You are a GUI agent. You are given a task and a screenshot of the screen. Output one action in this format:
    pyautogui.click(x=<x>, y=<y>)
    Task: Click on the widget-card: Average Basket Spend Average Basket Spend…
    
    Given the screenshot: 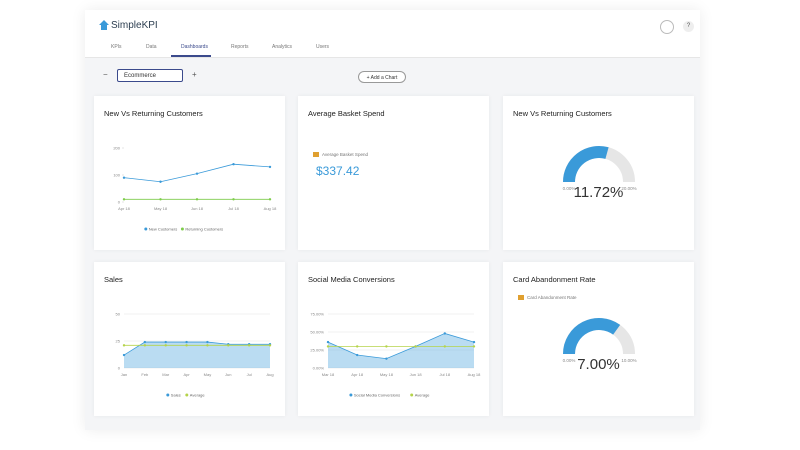 What is the action you would take?
    pyautogui.click(x=393, y=173)
    